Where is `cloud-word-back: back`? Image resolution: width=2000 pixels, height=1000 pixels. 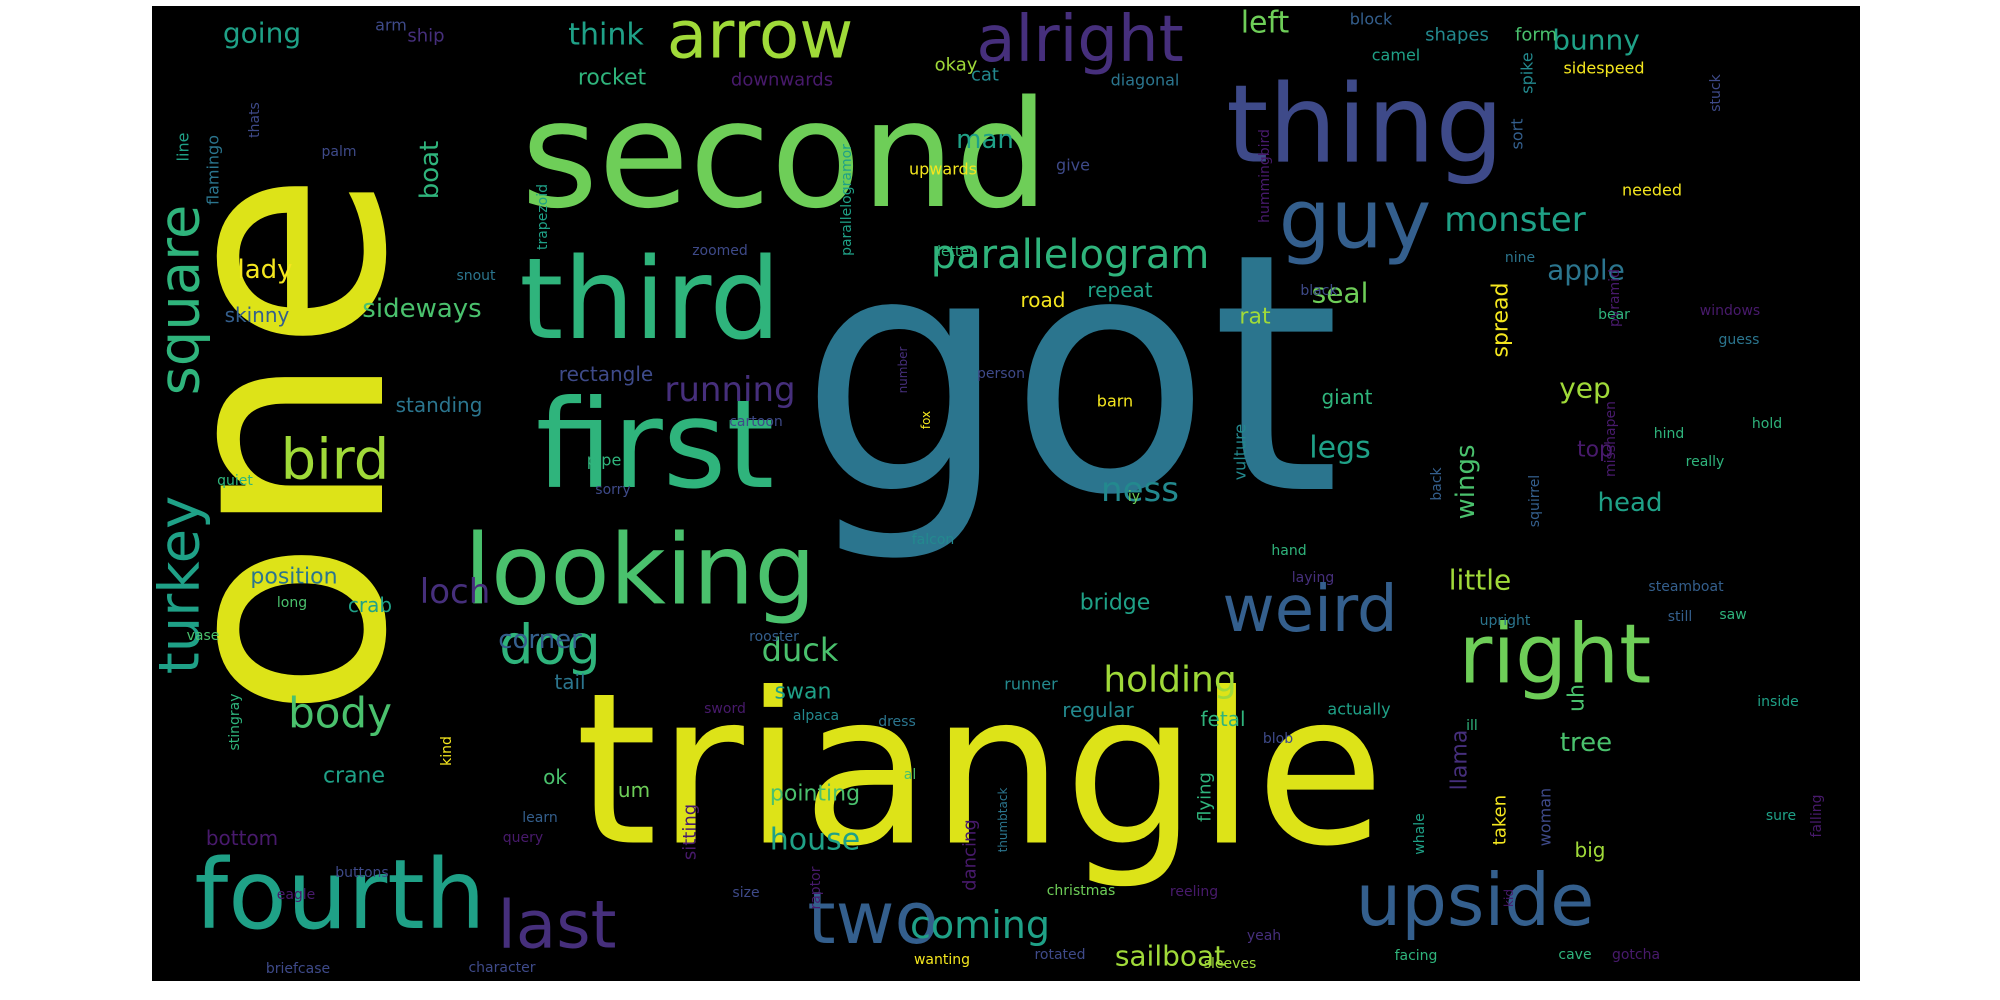 cloud-word-back: back is located at coordinates (1437, 483).